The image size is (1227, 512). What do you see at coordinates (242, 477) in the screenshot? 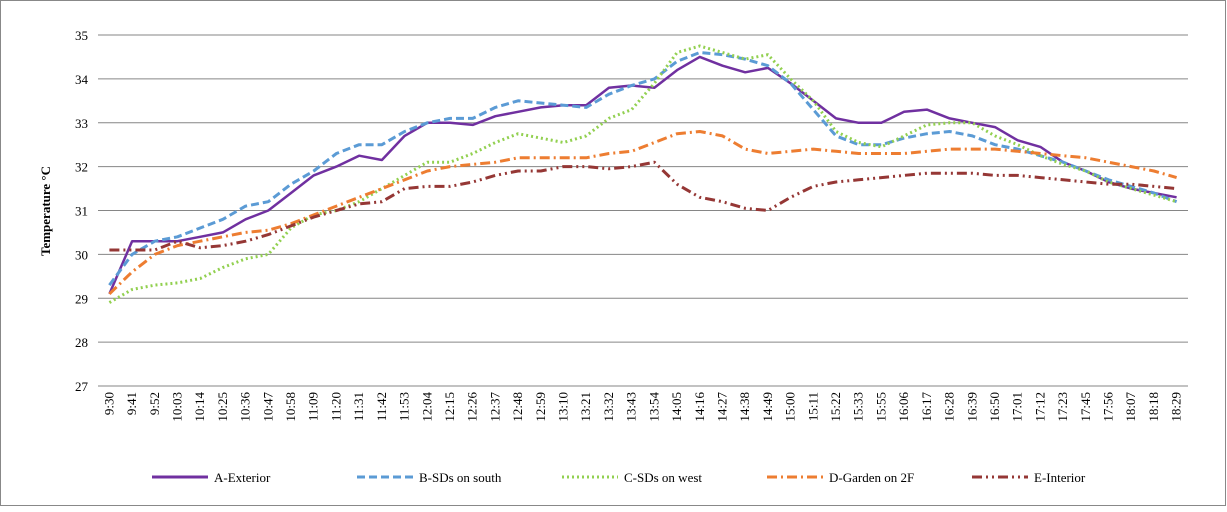
I see `legend-label: A-Exterior` at bounding box center [242, 477].